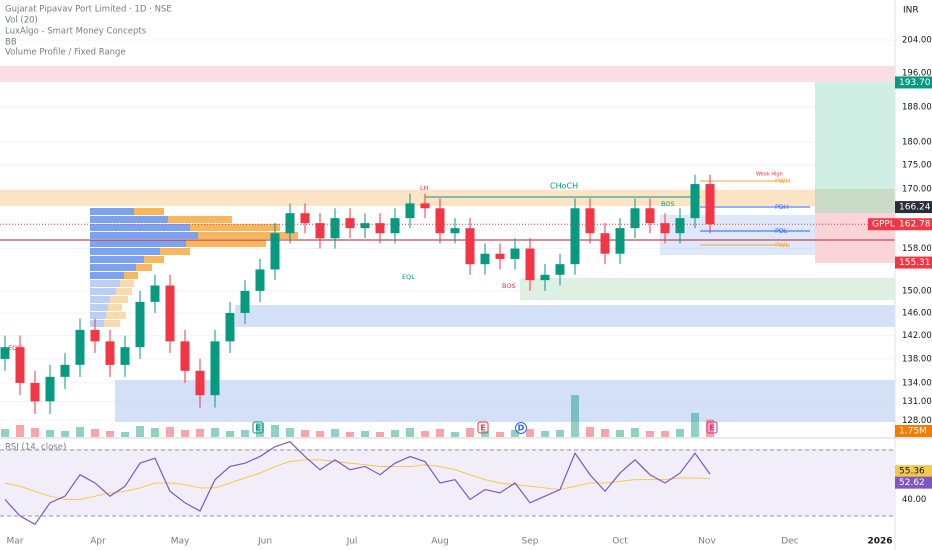  Describe the element at coordinates (782, 207) in the screenshot. I see `annotation: PDH` at that location.